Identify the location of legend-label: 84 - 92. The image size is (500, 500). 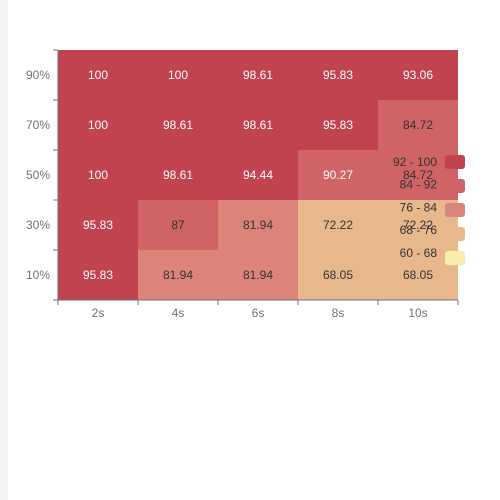
(419, 185).